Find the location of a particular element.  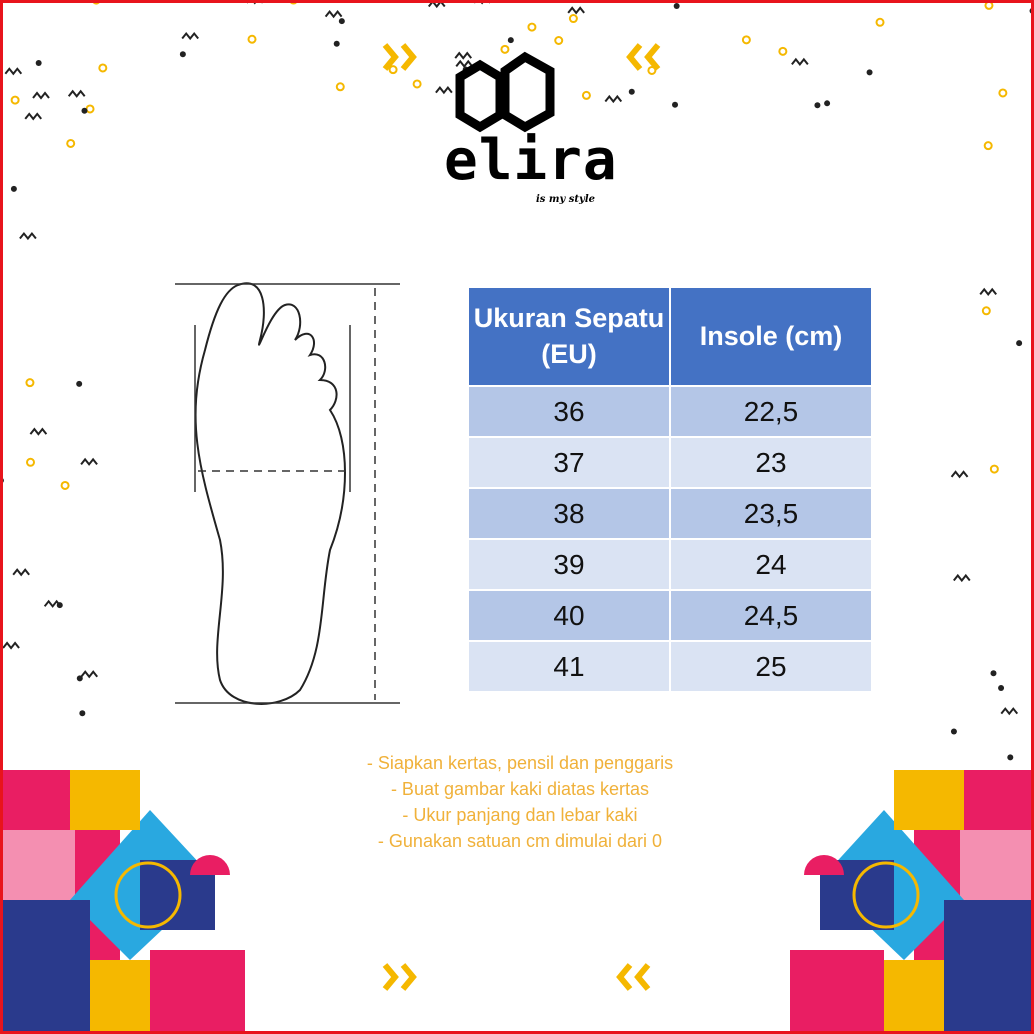

table-row: 40 24,5 is located at coordinates (670, 615).